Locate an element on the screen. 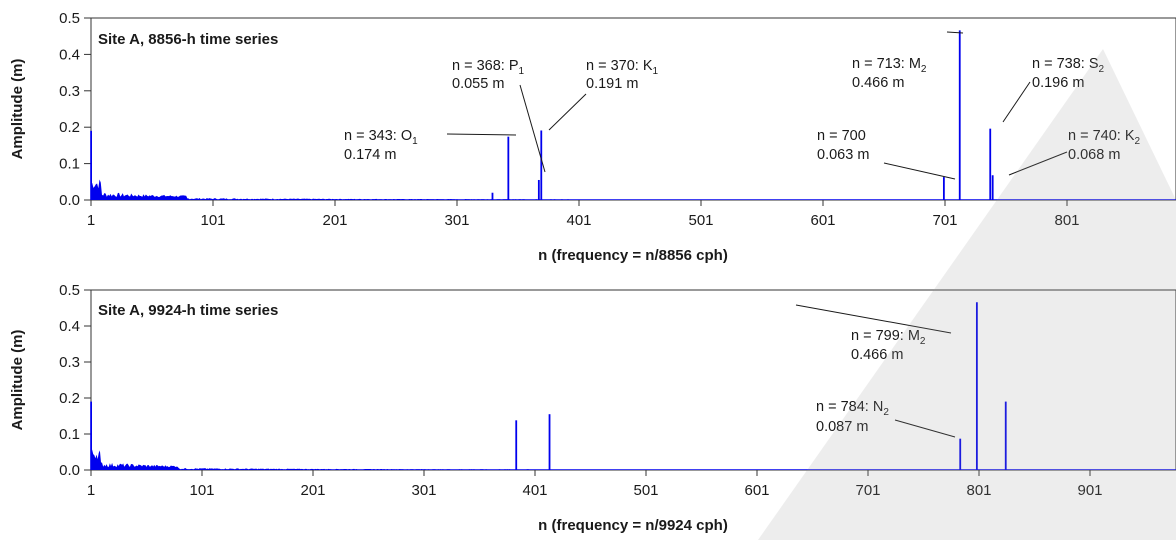 The width and height of the screenshot is (1176, 540). peak-label-m2: n = 799: M2 is located at coordinates (888, 337).